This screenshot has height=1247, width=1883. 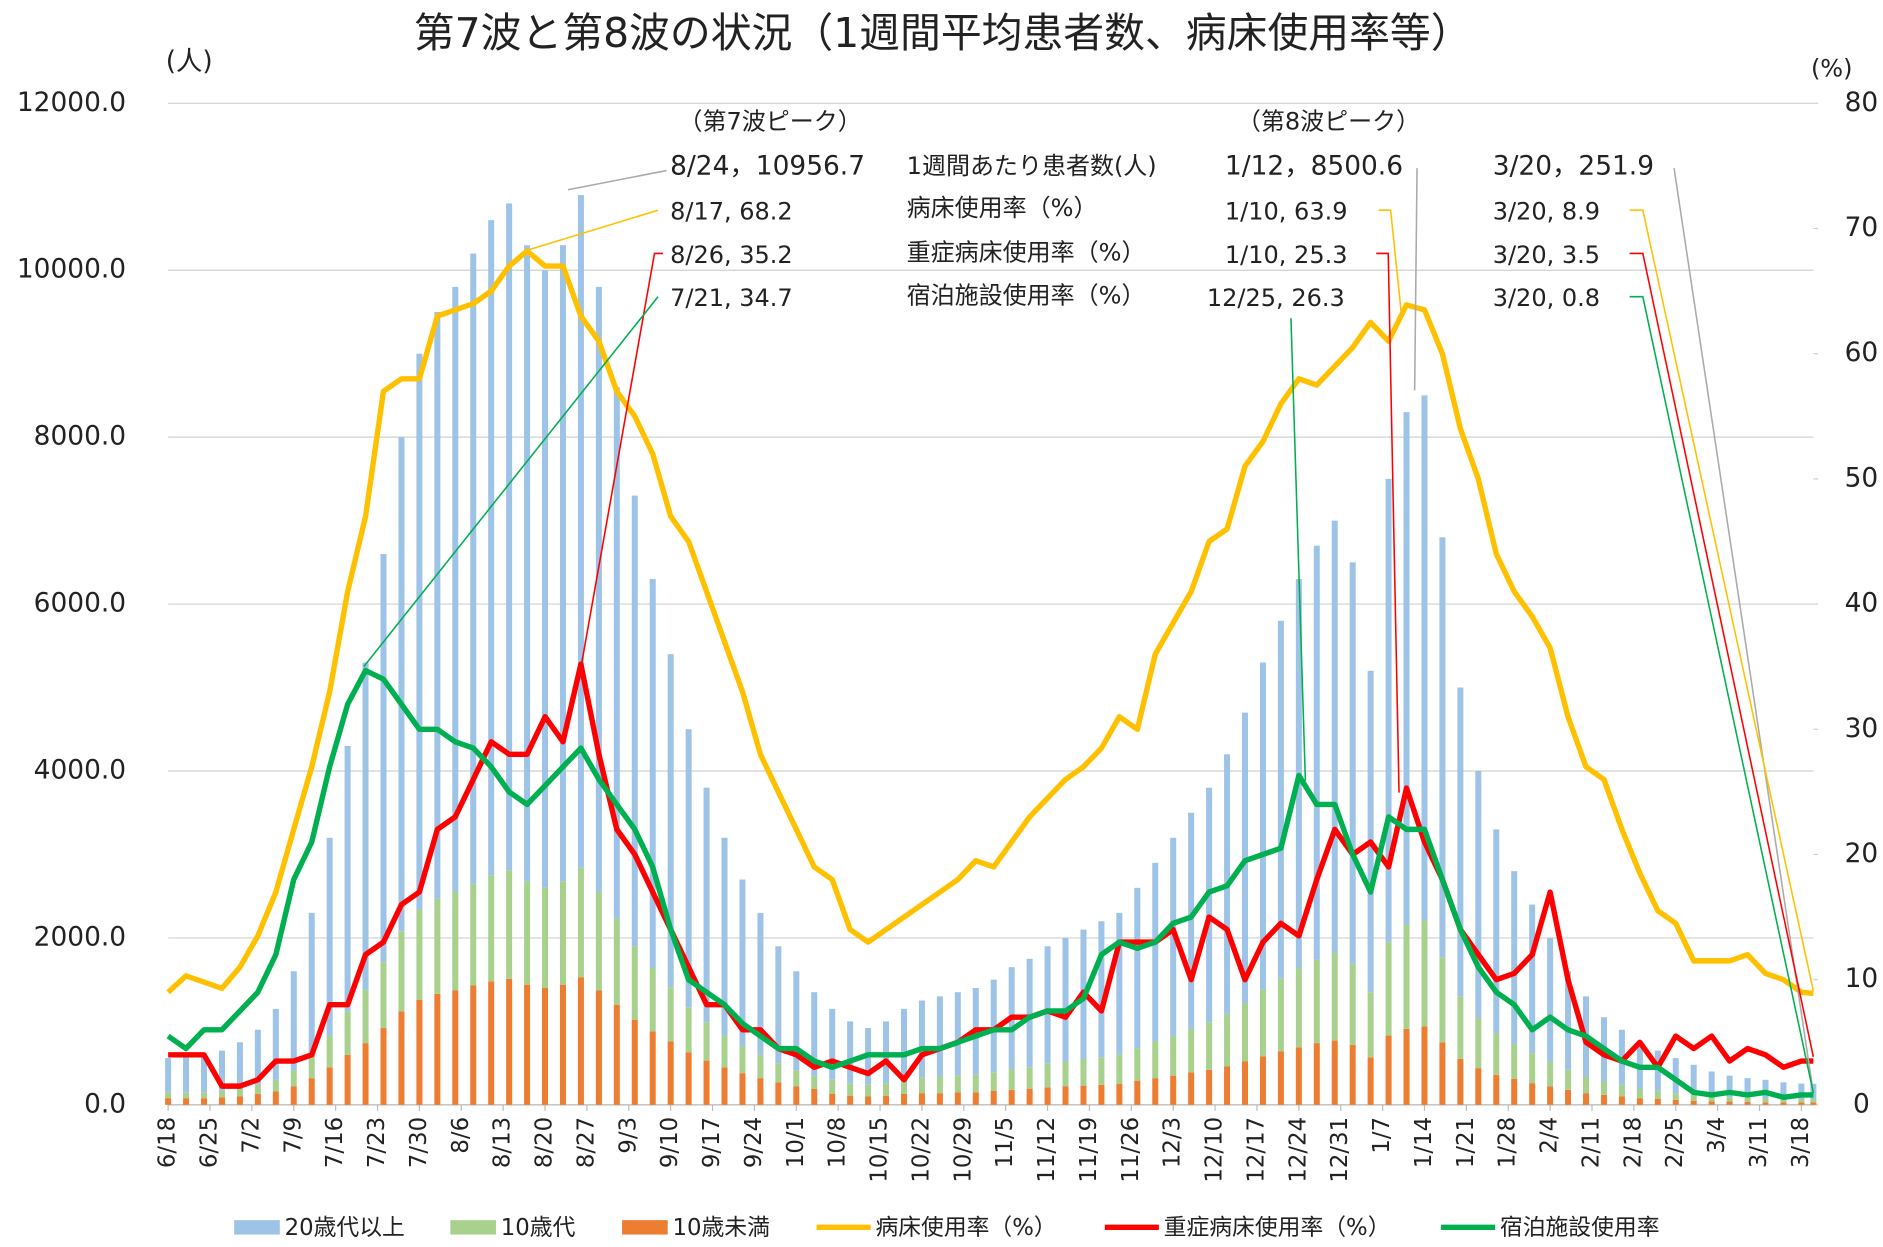 What do you see at coordinates (731, 298) in the screenshot?
I see `annotation: 7/21, 34.7` at bounding box center [731, 298].